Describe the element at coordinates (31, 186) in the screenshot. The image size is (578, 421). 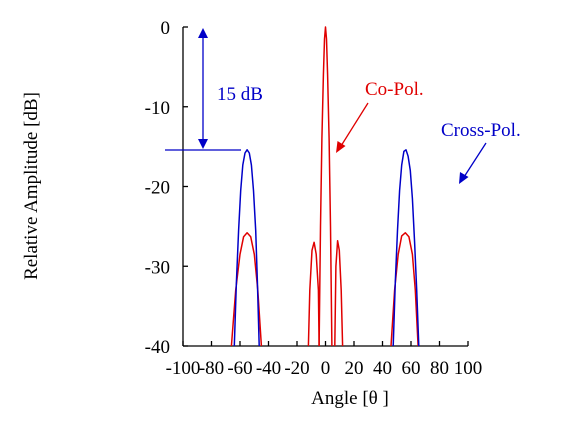
I see `y-axis-title: Relative Amplitude [dB]` at that location.